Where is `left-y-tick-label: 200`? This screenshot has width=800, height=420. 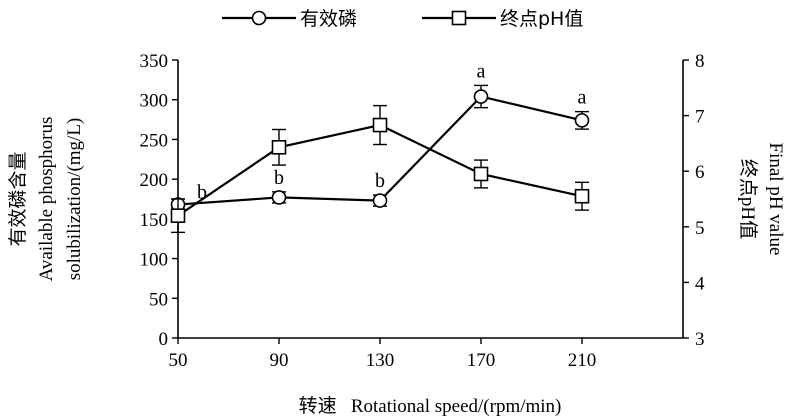 left-y-tick-label: 200 is located at coordinates (154, 180).